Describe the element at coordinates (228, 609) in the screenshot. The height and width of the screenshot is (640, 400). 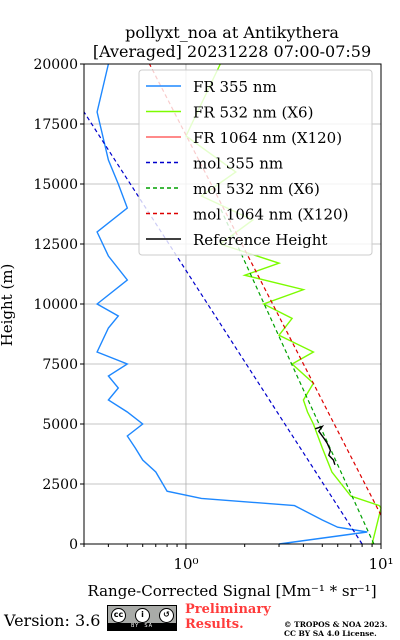
I see `preliminary-line1: Preliminary` at that location.